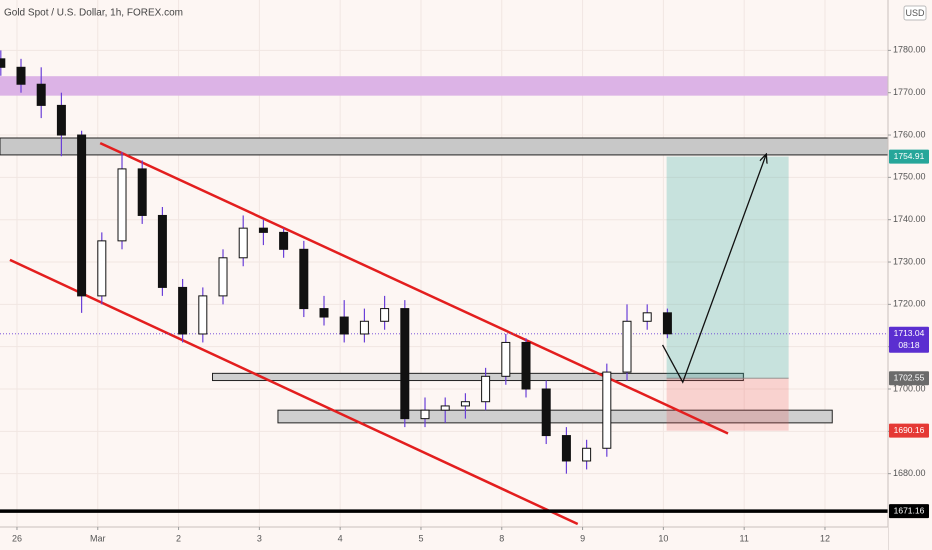  I want to click on x-tick-label: 2, so click(178, 538).